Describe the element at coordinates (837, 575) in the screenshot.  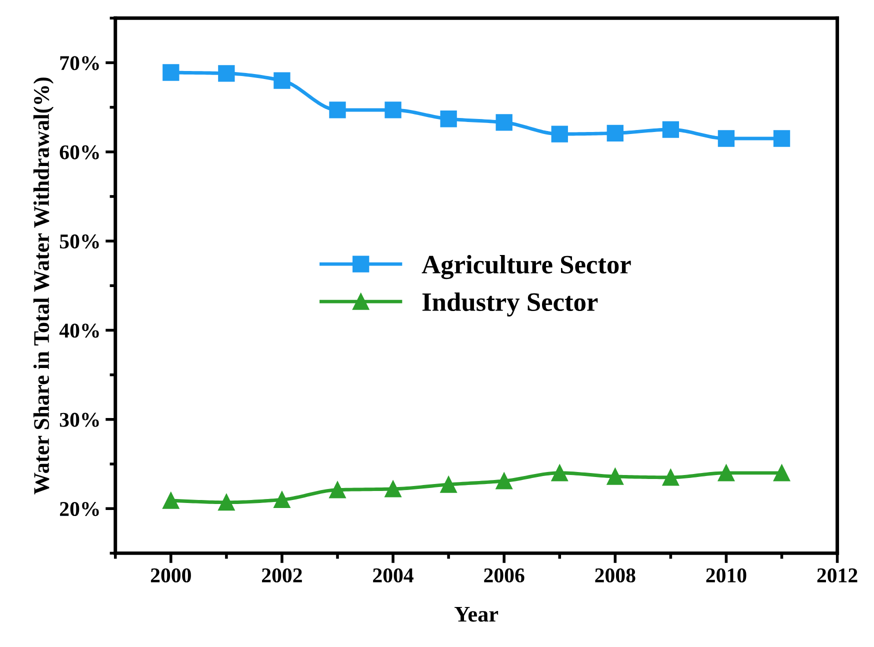
I see `x-tick-label: 2012` at that location.